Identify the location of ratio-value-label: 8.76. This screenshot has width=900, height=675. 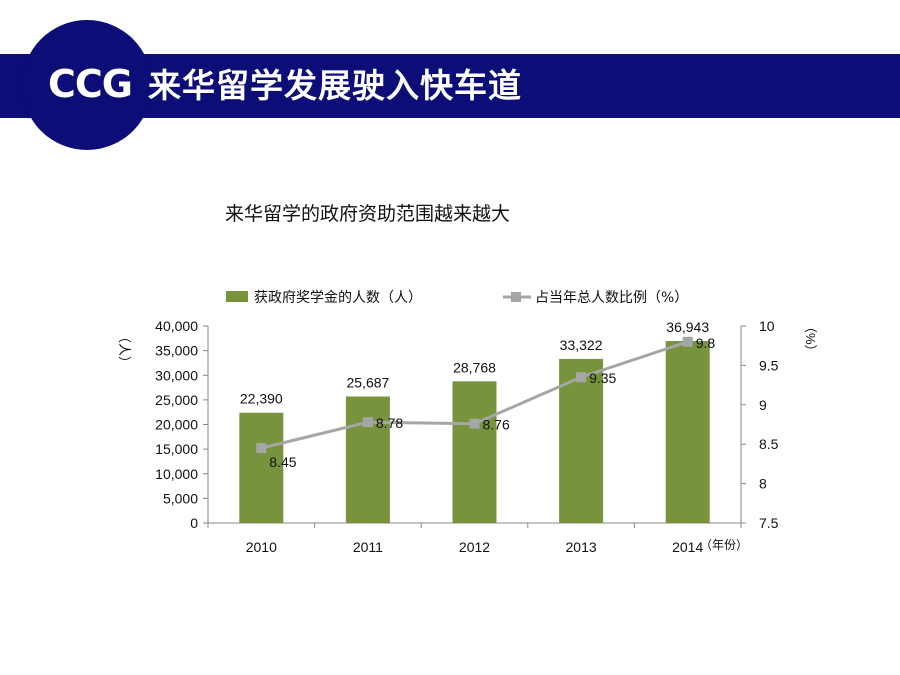
(496, 425).